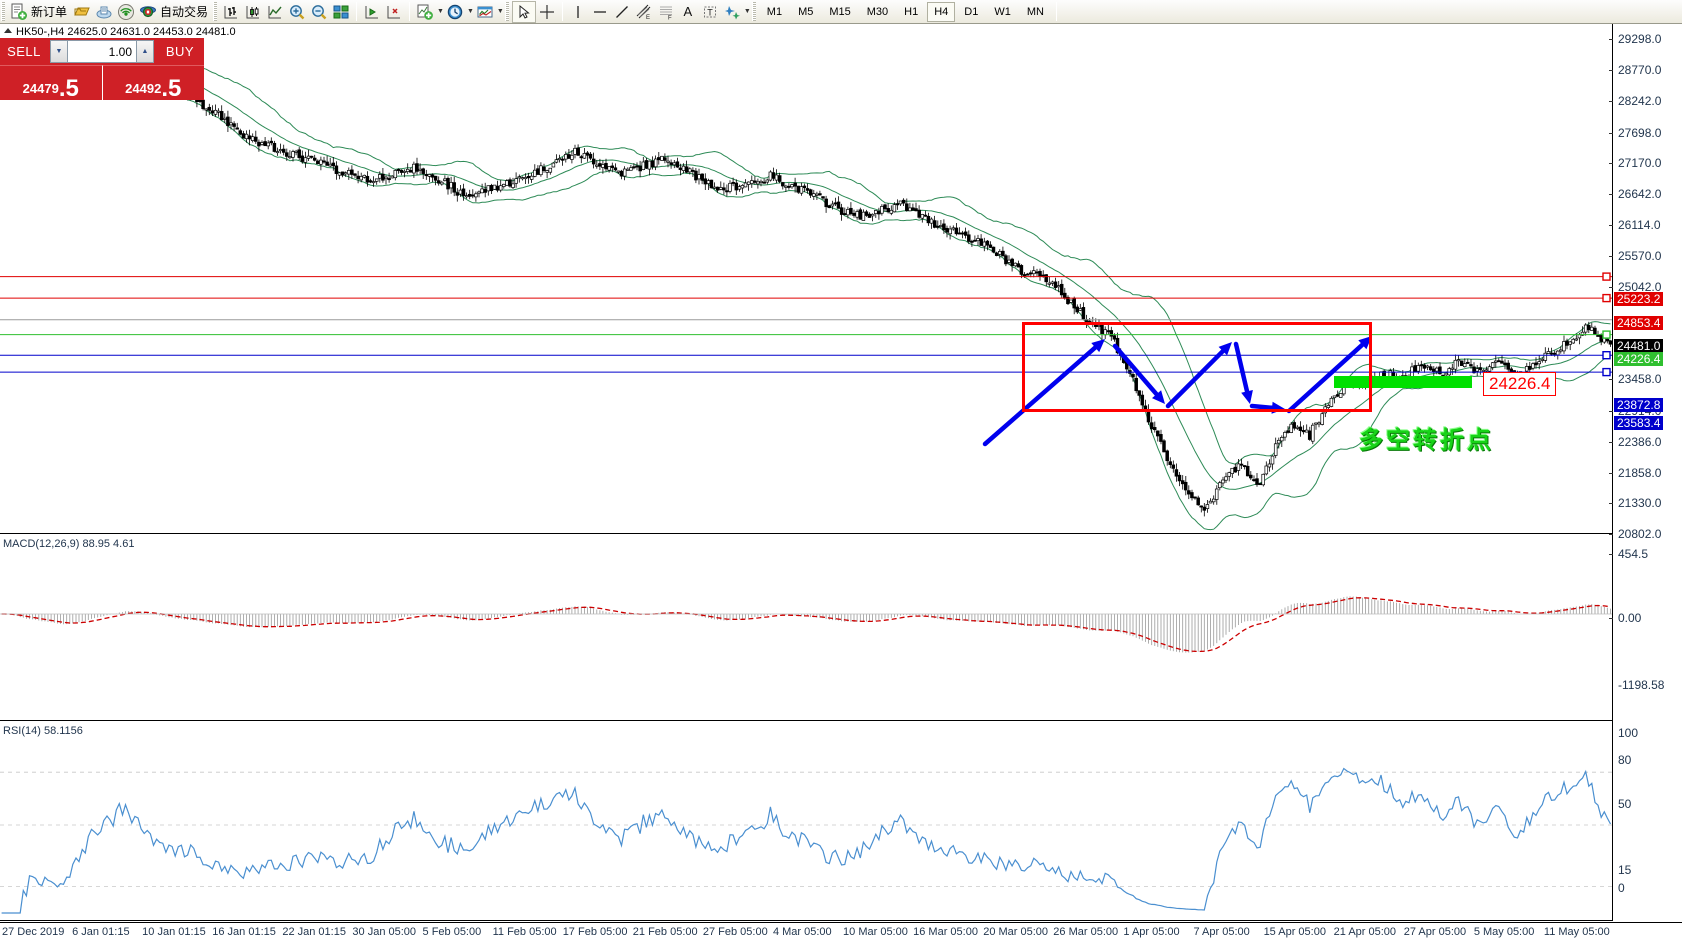  Describe the element at coordinates (710, 12) in the screenshot. I see `text-label-icon: T` at that location.